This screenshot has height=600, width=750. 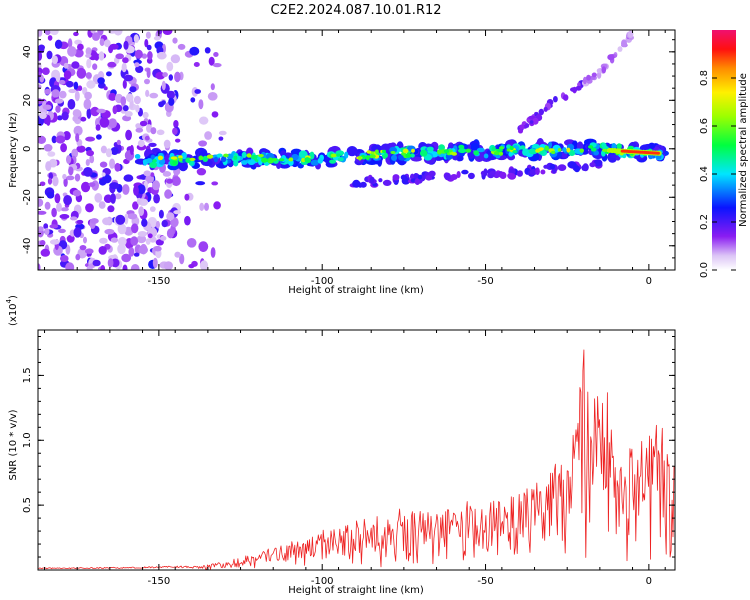 I want to click on y-tick-label: 1.5, so click(x=27, y=375).